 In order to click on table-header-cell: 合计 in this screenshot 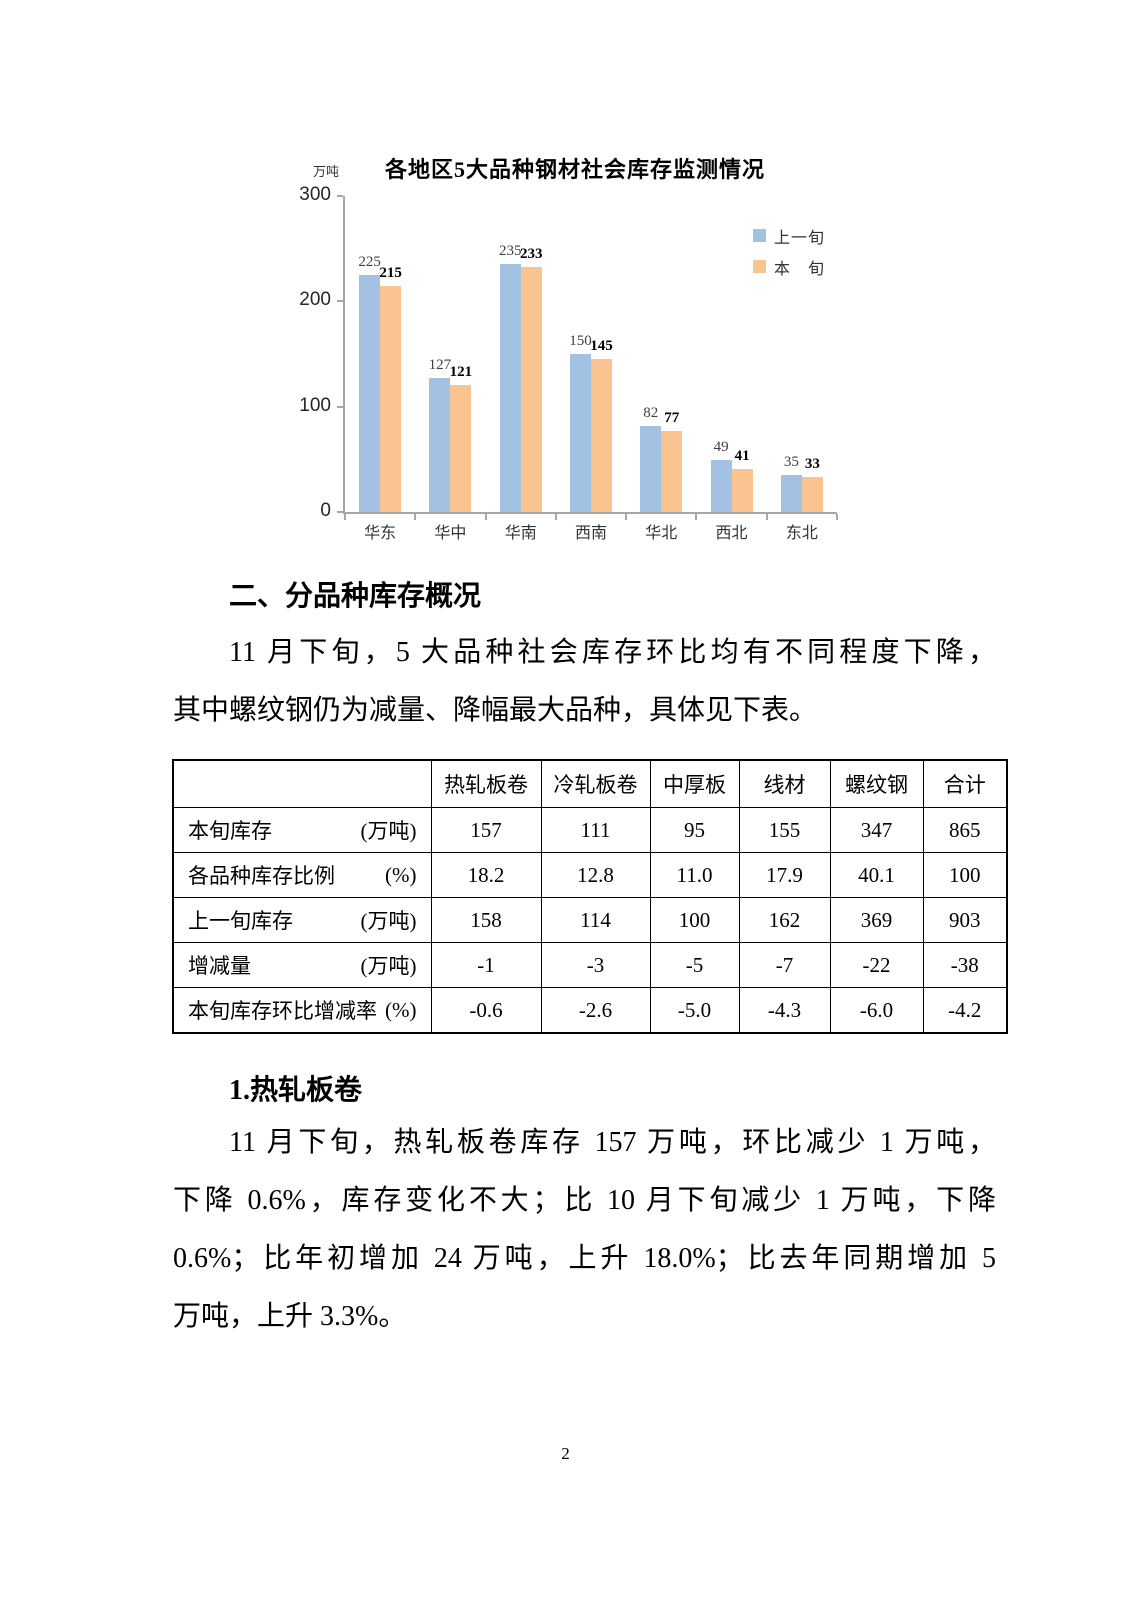, I will do `click(965, 783)`.